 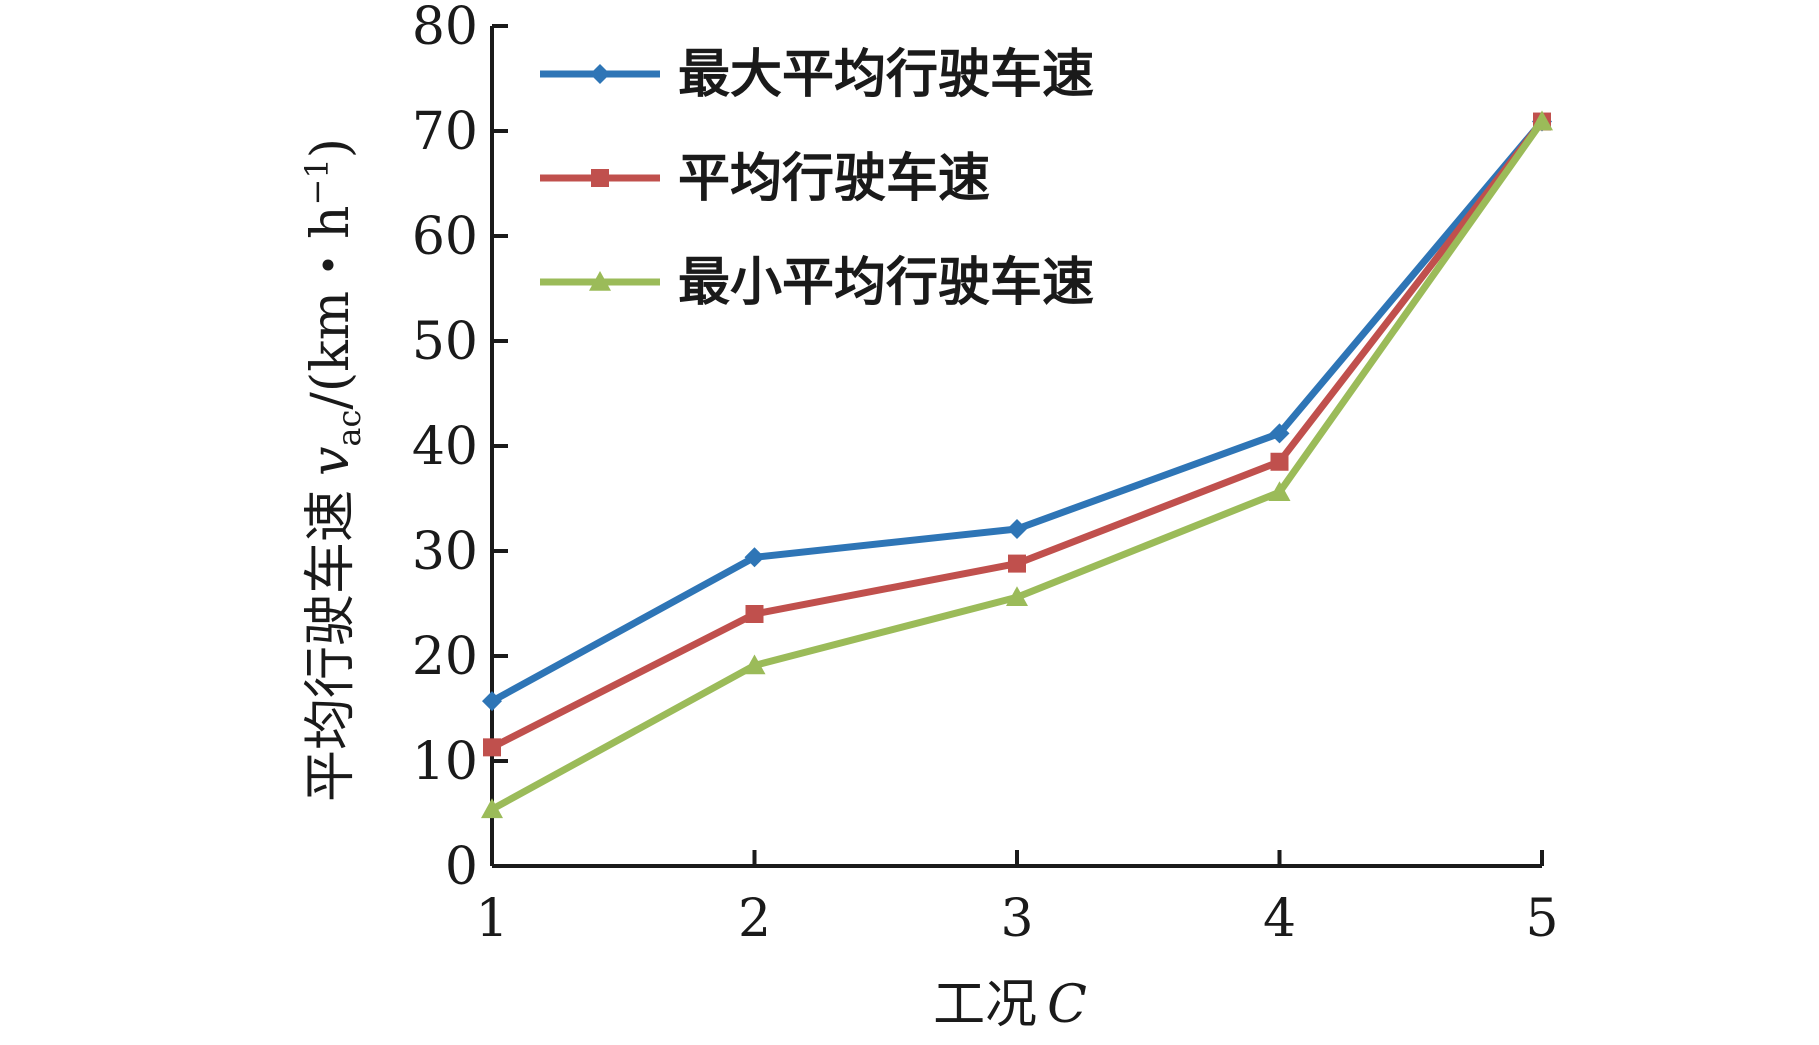 What do you see at coordinates (886, 74) in the screenshot?
I see `legend-label: 最大平均行驶车速` at bounding box center [886, 74].